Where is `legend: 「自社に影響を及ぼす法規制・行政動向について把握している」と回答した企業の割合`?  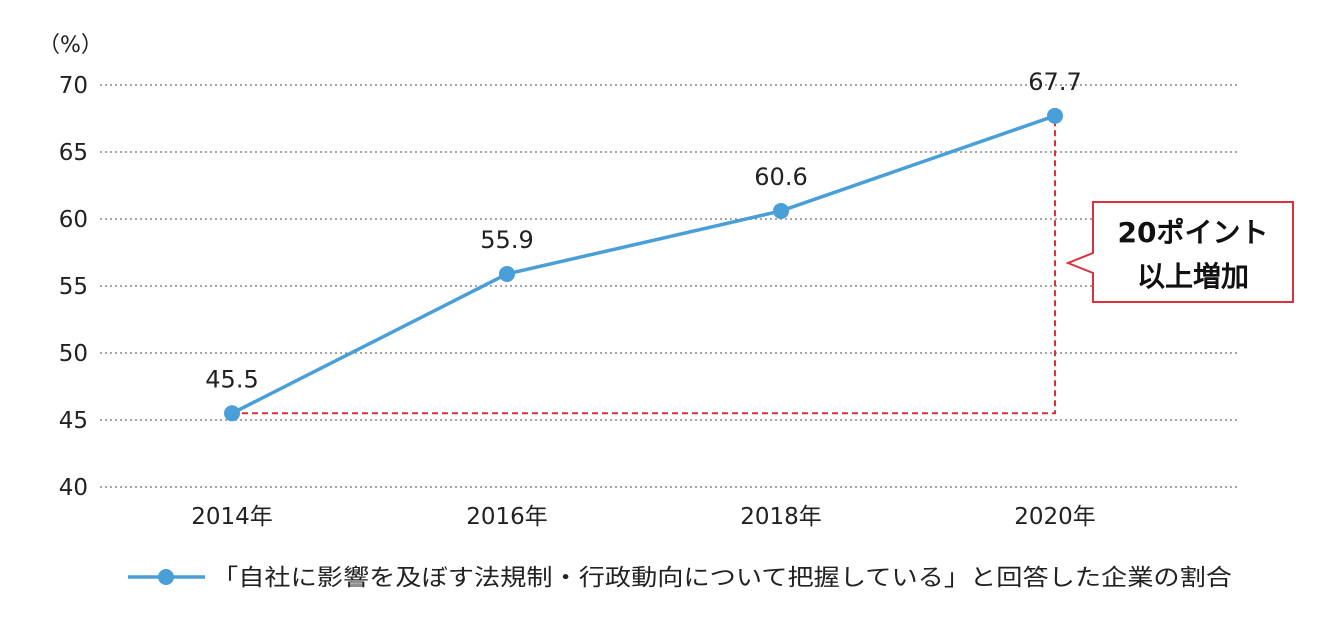
legend: 「自社に影響を及ぼす法規制・行政動向について把握している」と回答した企業の割合 is located at coordinates (680, 578).